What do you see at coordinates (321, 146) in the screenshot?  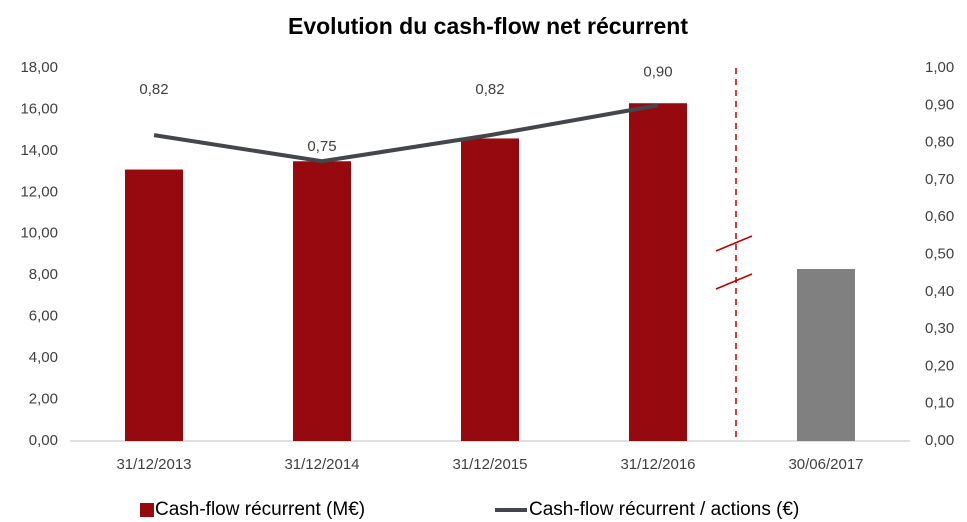 I see `data-label: 0,75` at bounding box center [321, 146].